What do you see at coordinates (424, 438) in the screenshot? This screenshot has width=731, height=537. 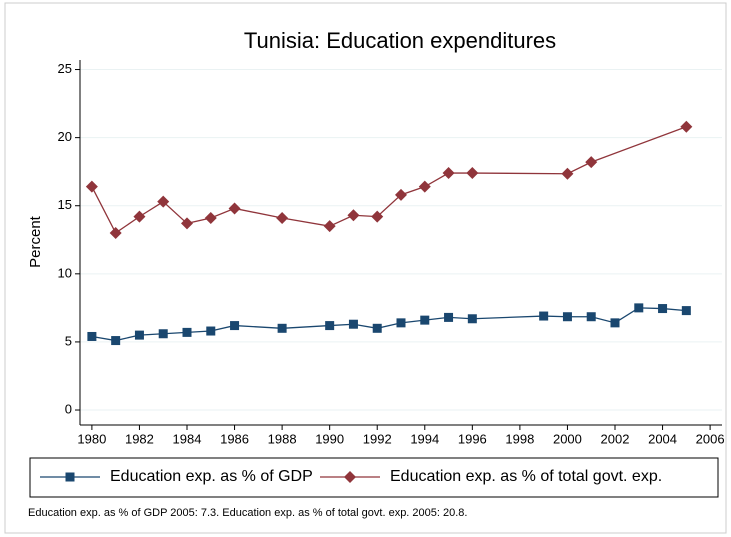 I see `x-tick-label: 1994` at bounding box center [424, 438].